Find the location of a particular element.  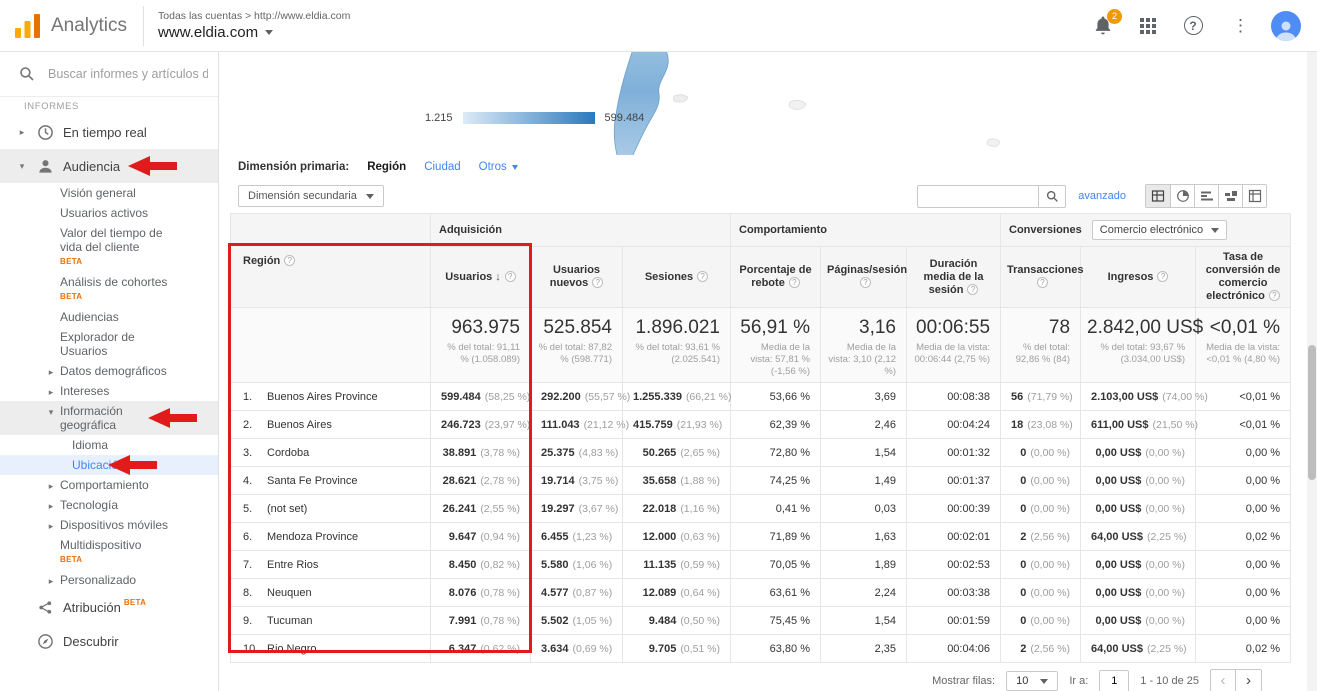

bell-icon is located at coordinates (1103, 25).